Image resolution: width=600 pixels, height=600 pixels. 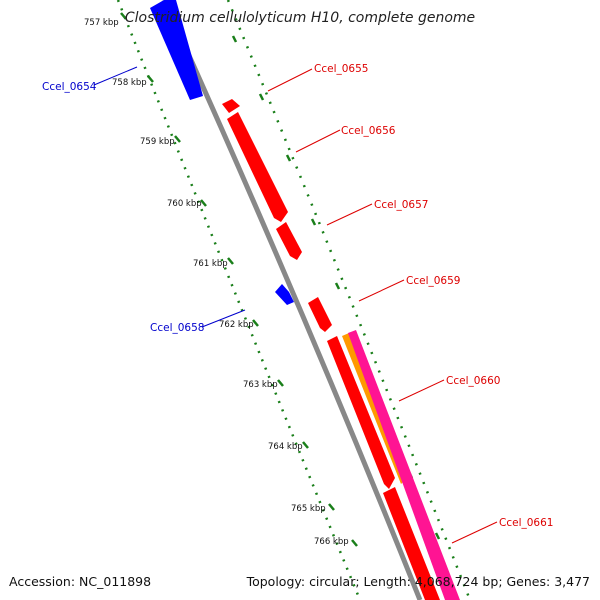 What do you see at coordinates (401, 205) in the screenshot?
I see `gene-label-Ccel_0657: Ccel_0657` at bounding box center [401, 205].